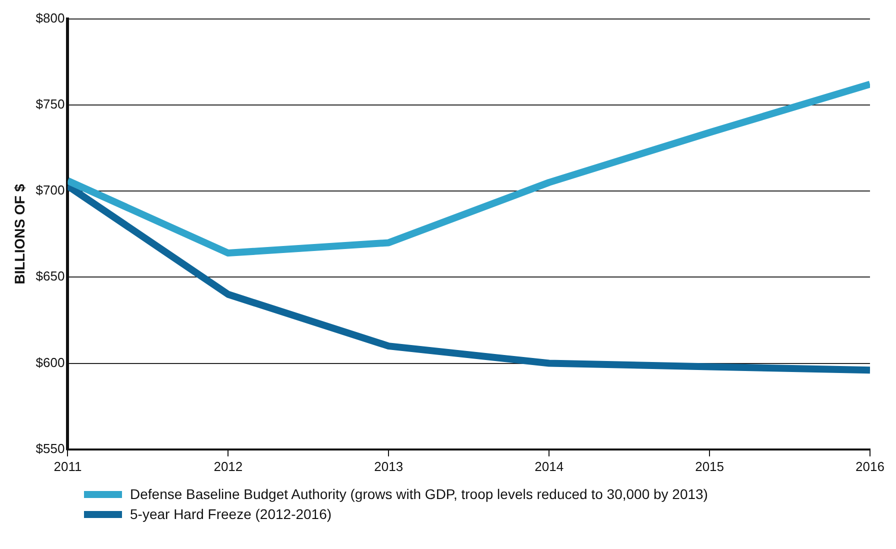 The height and width of the screenshot is (549, 896). I want to click on y-tick-label: $750, so click(50, 104).